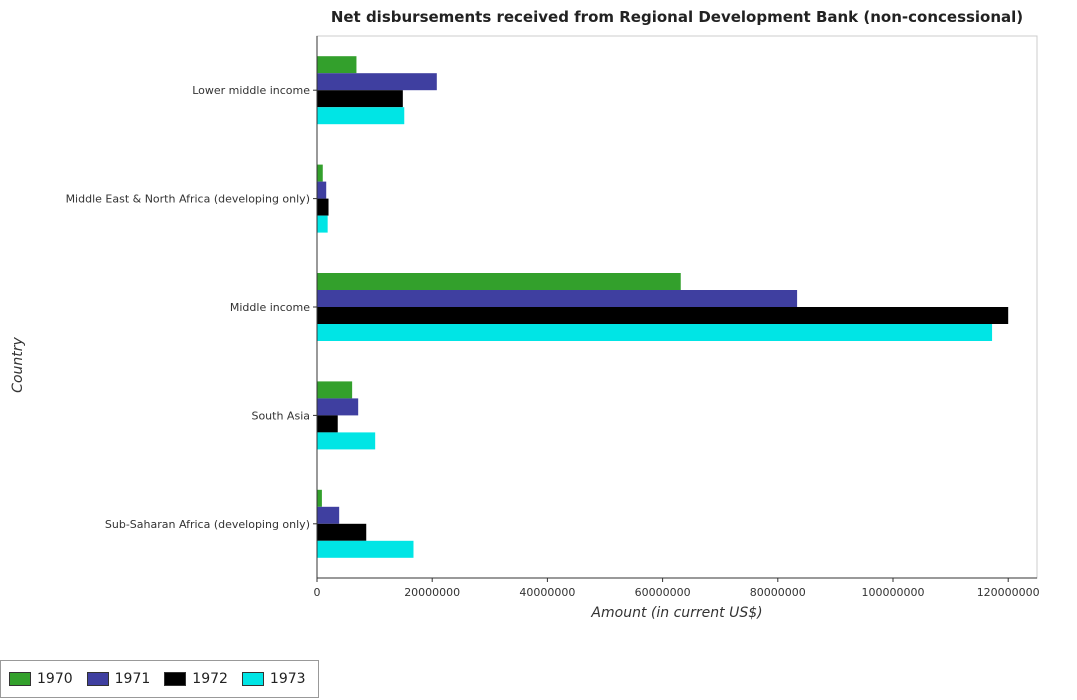  Describe the element at coordinates (132, 679) in the screenshot. I see `legend-label: 1971` at that location.